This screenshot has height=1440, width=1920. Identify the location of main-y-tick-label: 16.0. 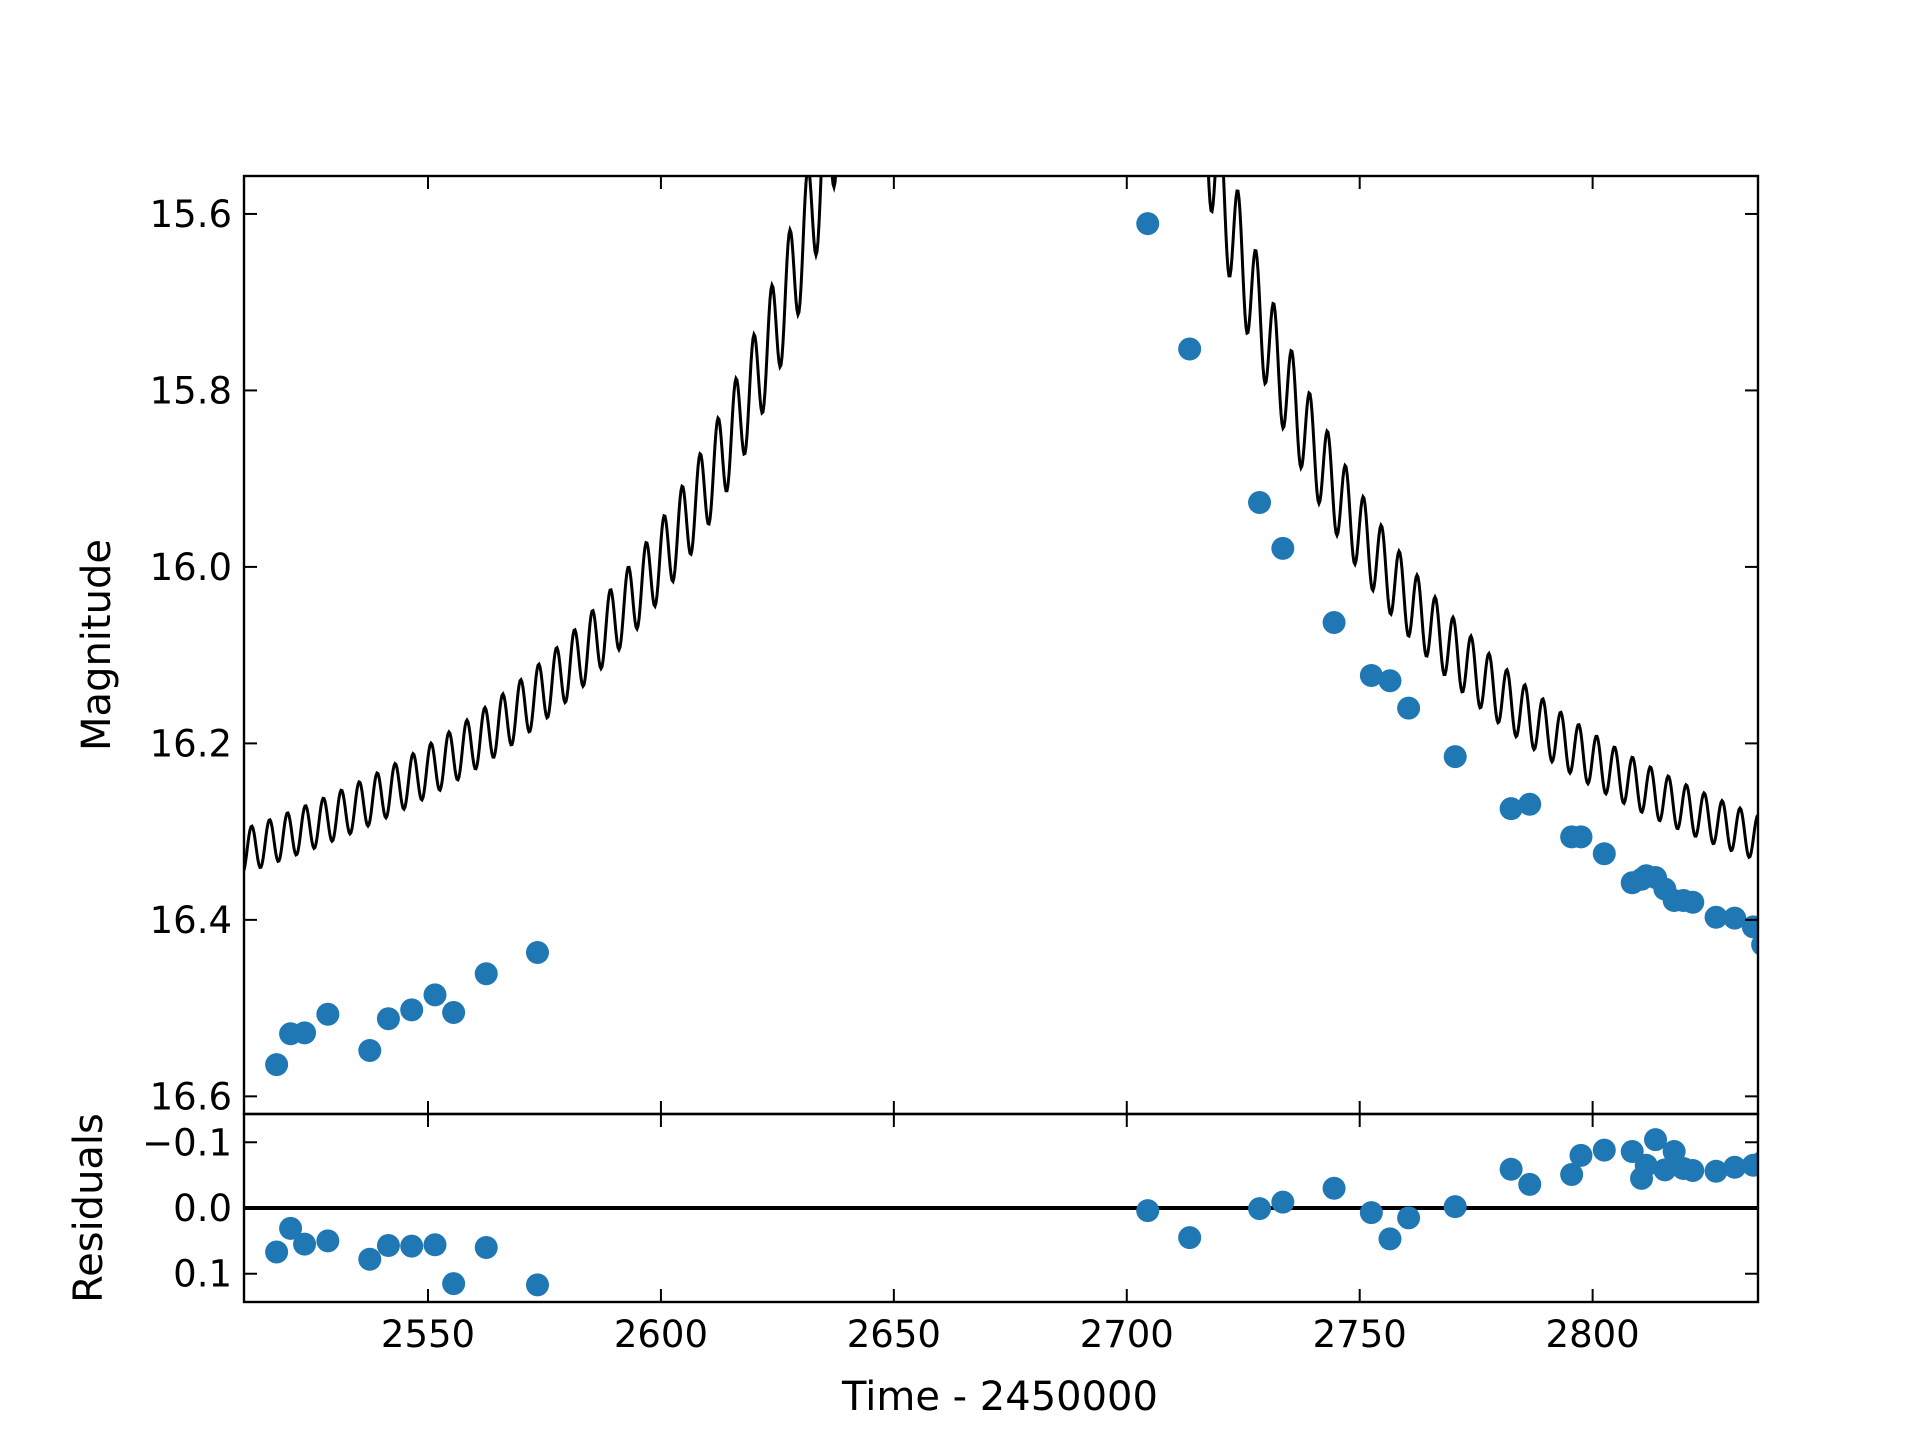
(191, 567).